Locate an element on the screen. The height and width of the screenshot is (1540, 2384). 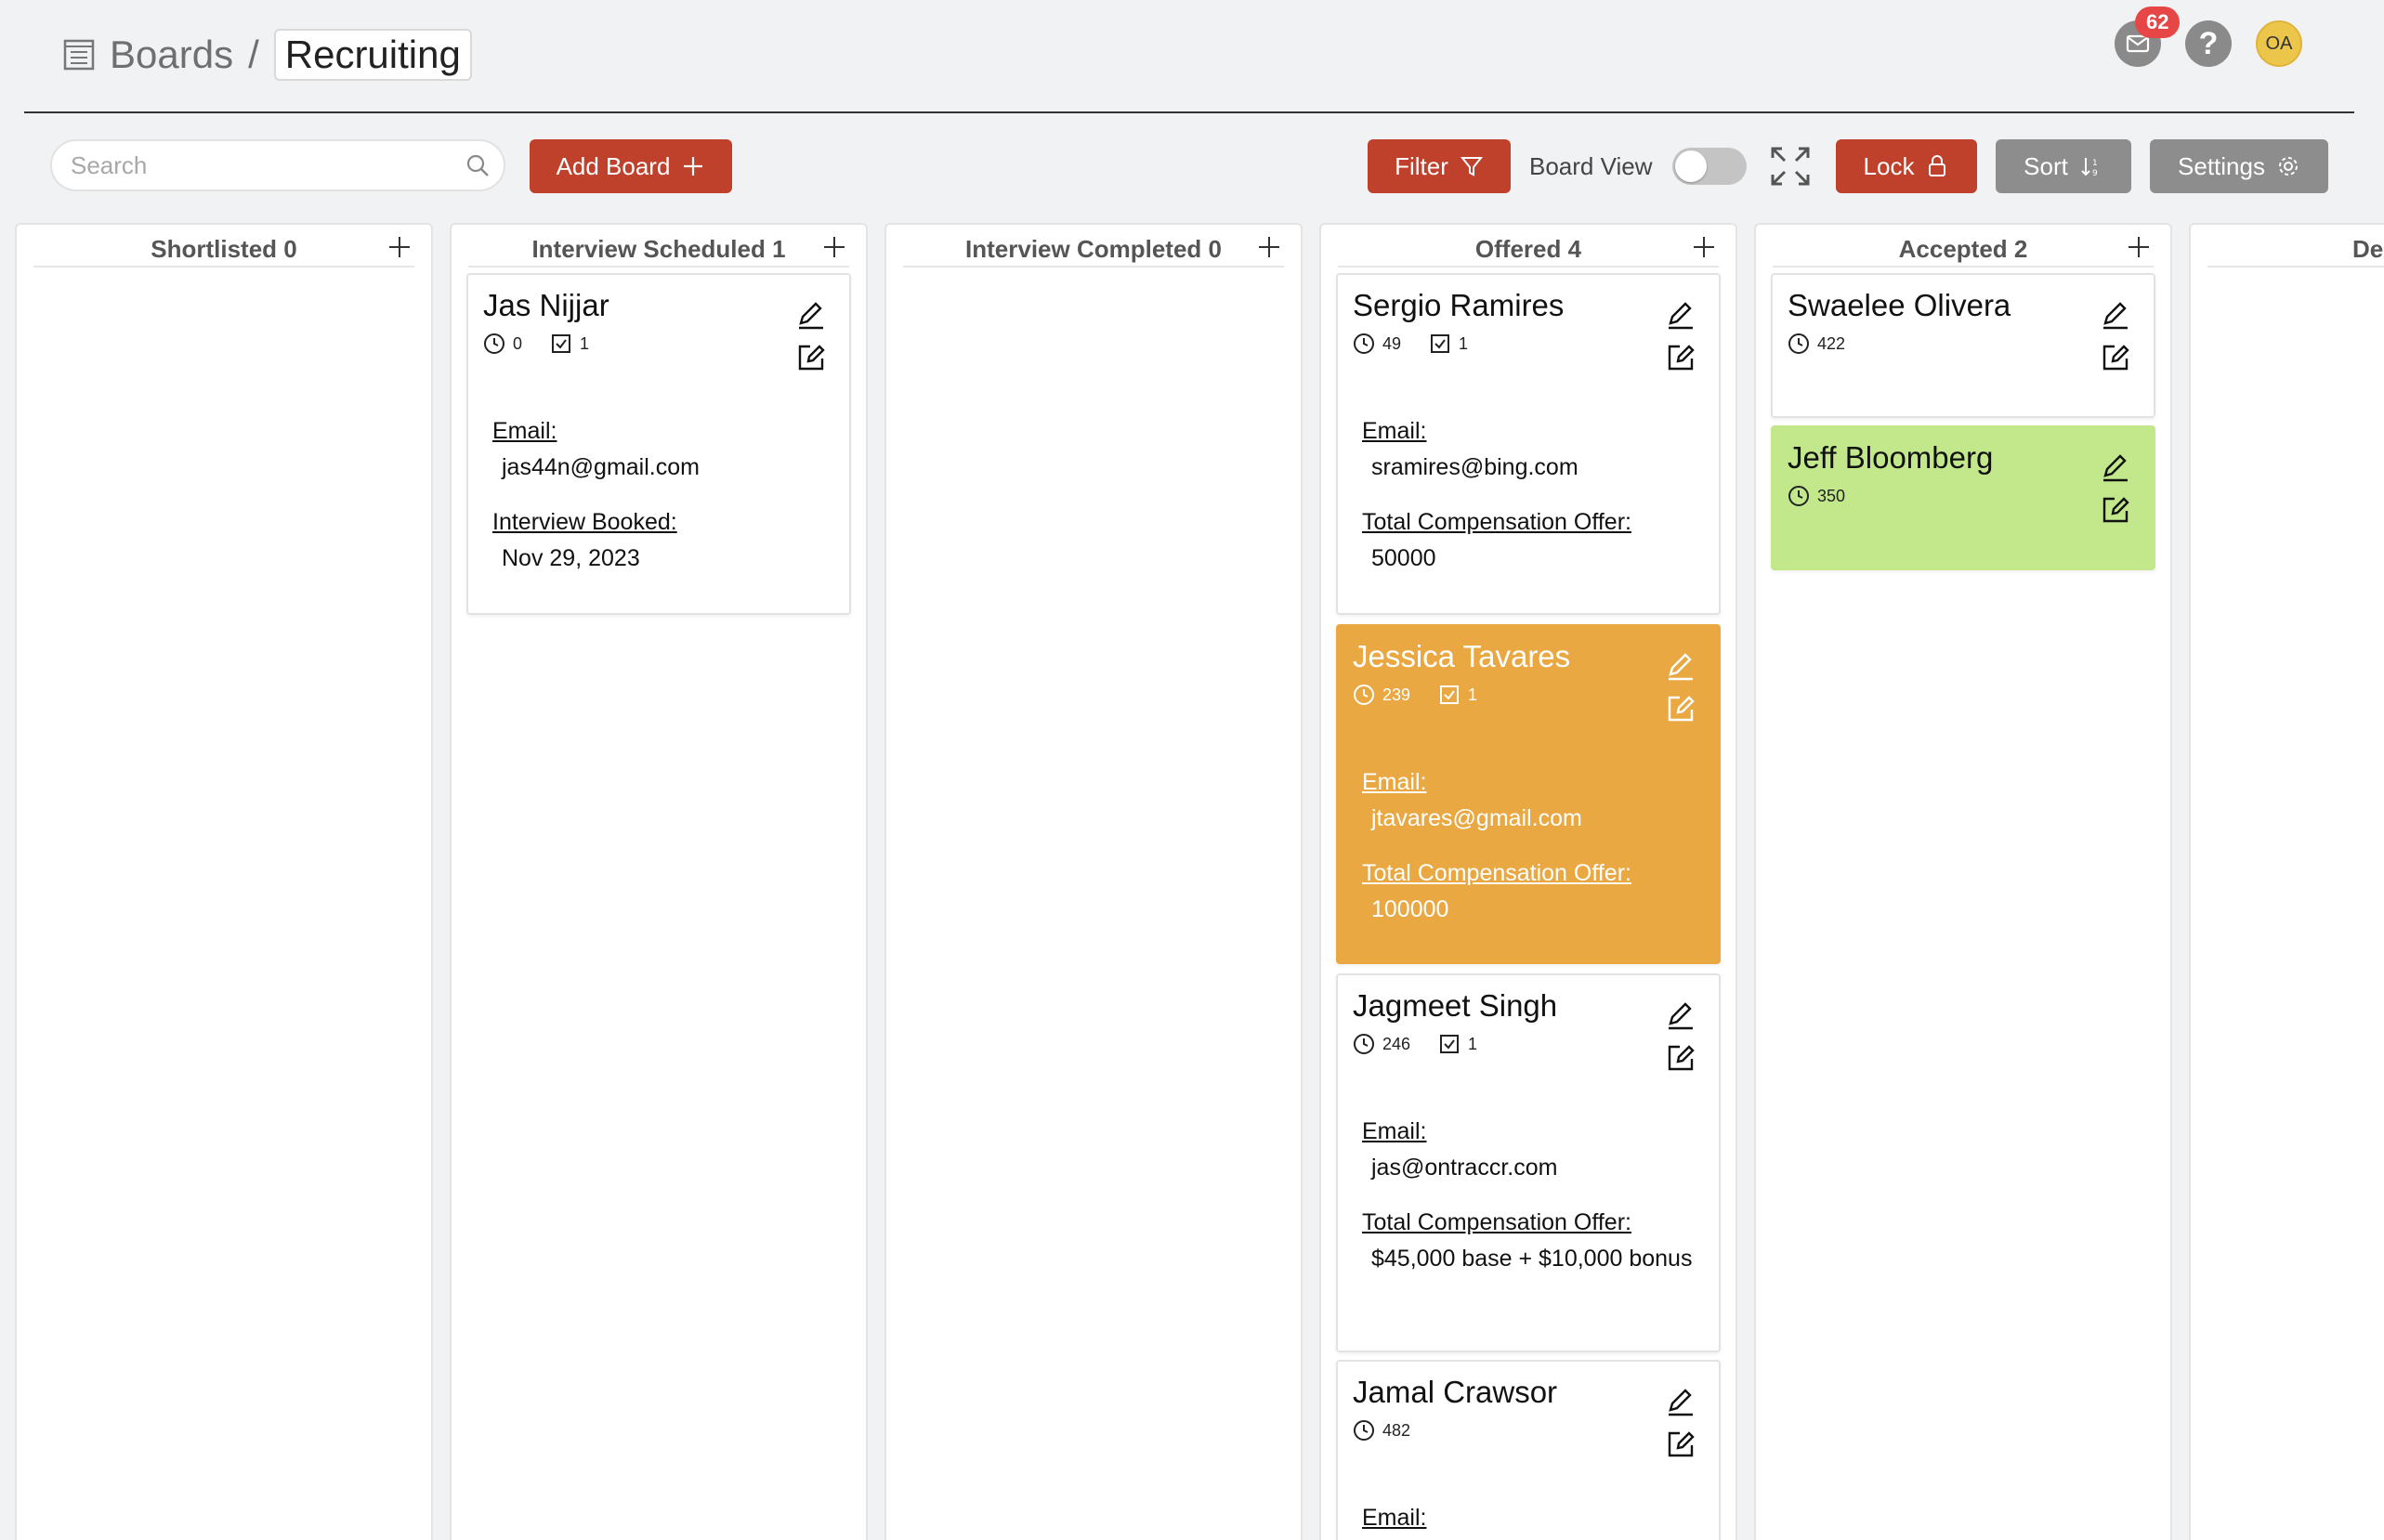
board-view-toggle is located at coordinates (1709, 166).